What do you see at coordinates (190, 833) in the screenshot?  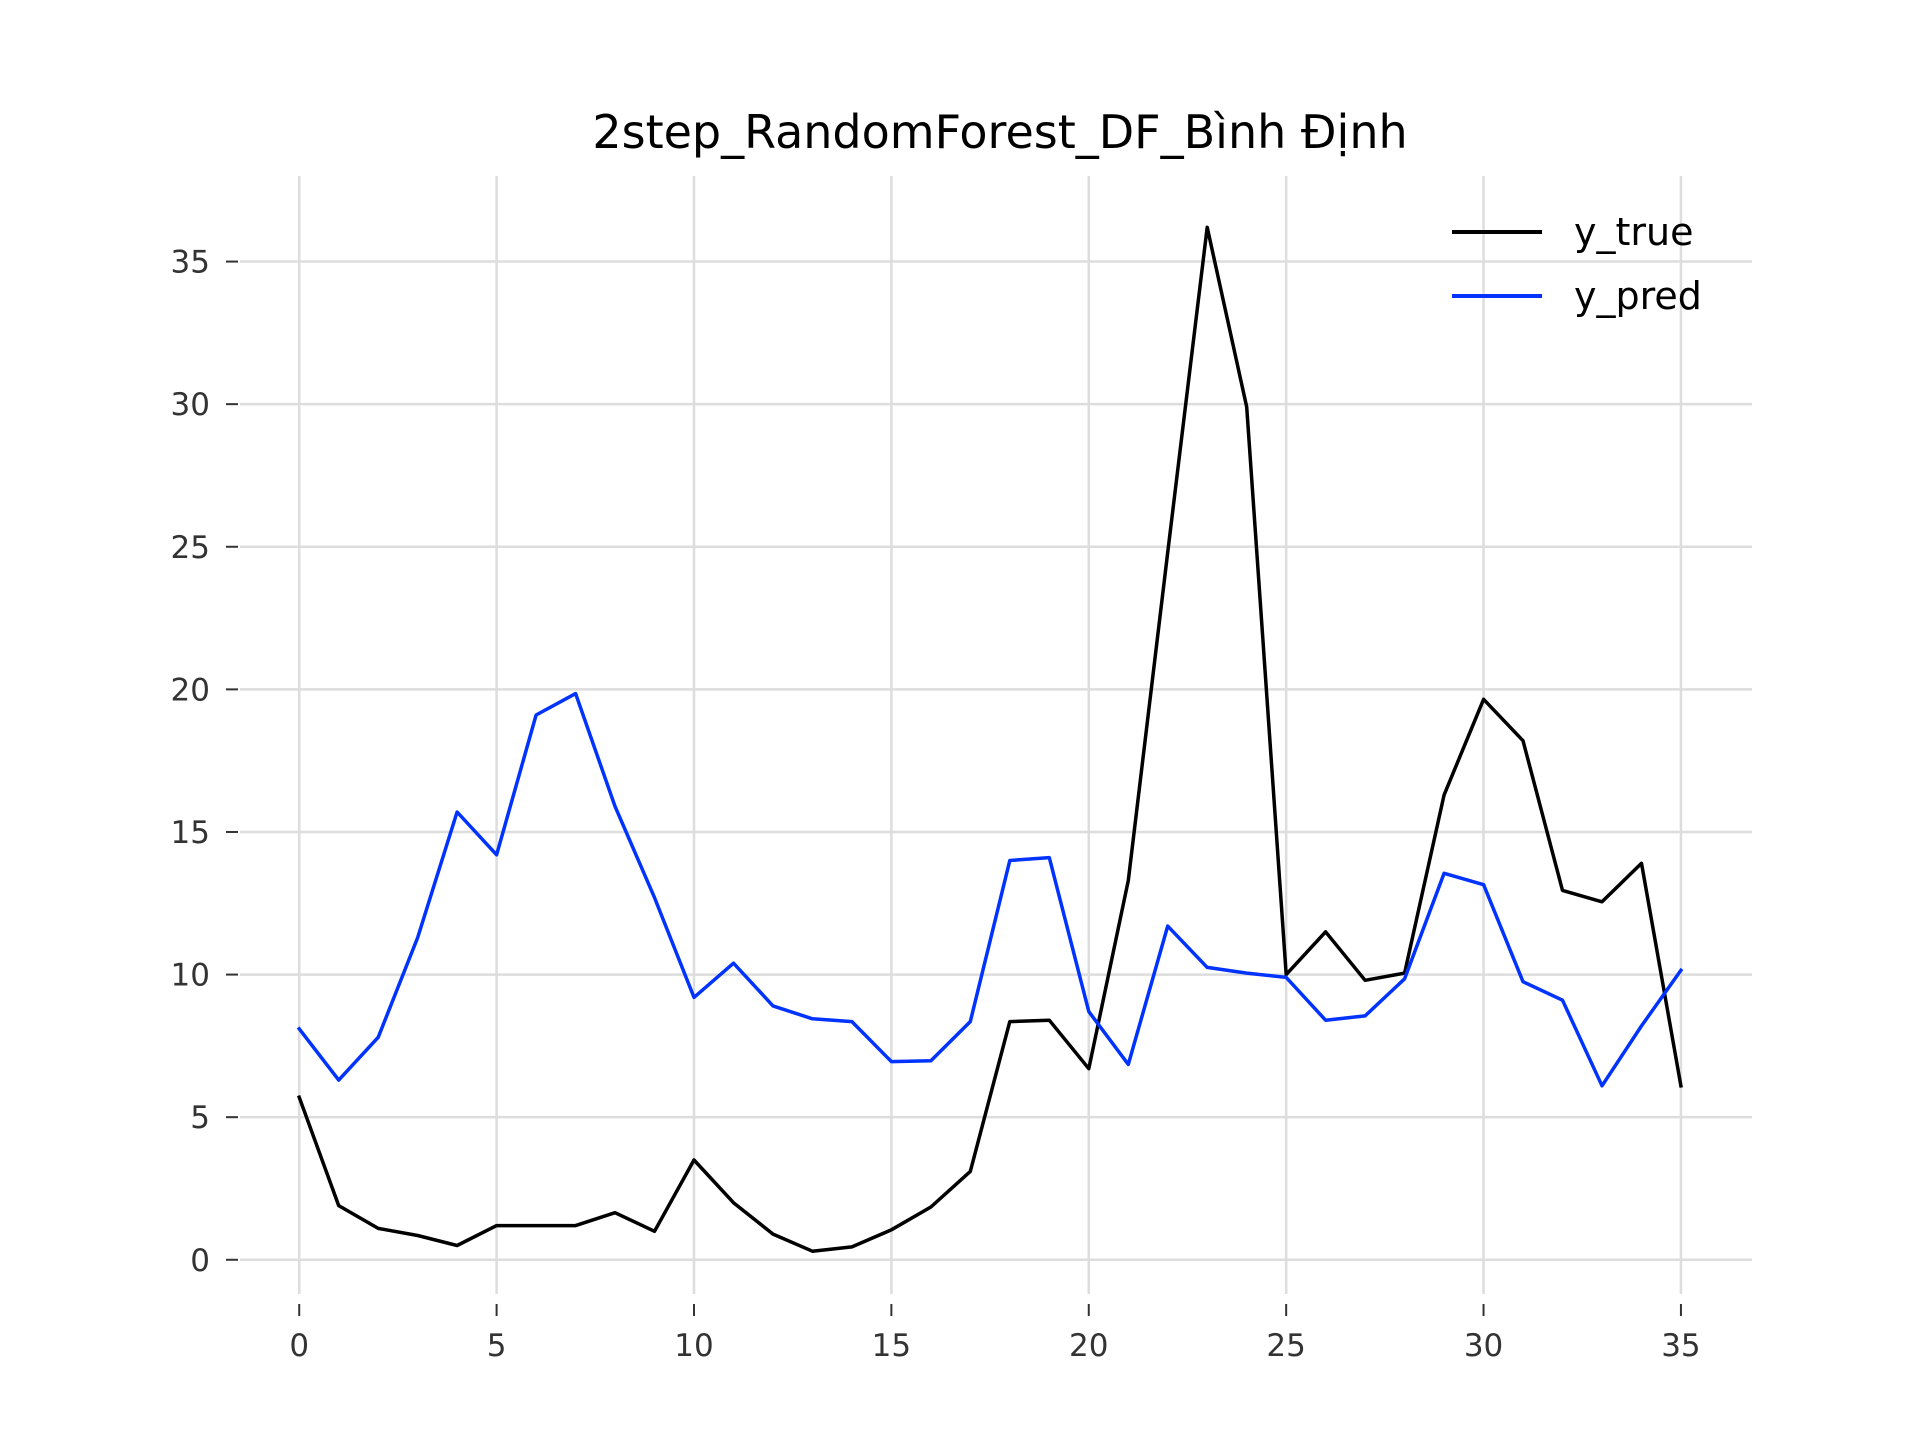 I see `y-tick-label: 15` at bounding box center [190, 833].